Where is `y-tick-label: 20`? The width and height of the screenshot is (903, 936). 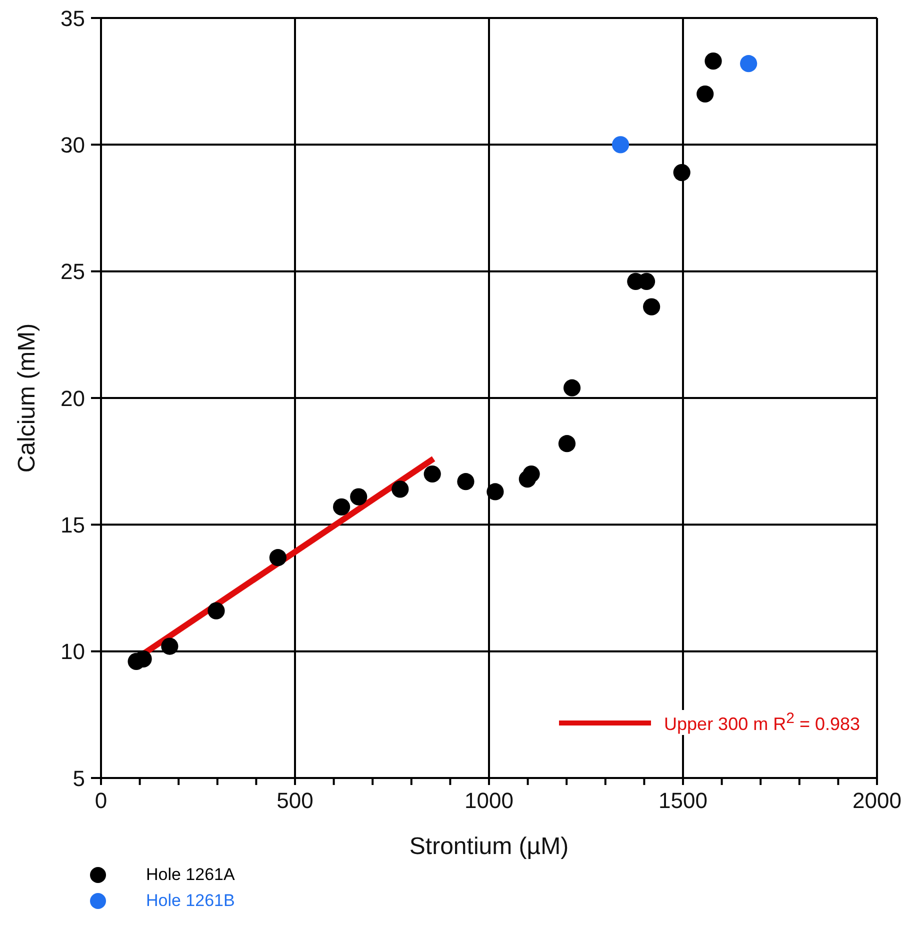
y-tick-label: 20 is located at coordinates (72, 398).